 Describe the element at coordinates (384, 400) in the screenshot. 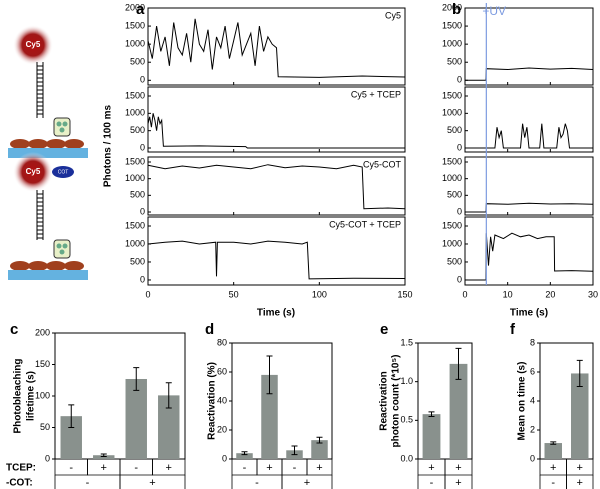

I see `y-axis-label: Reactivation` at that location.